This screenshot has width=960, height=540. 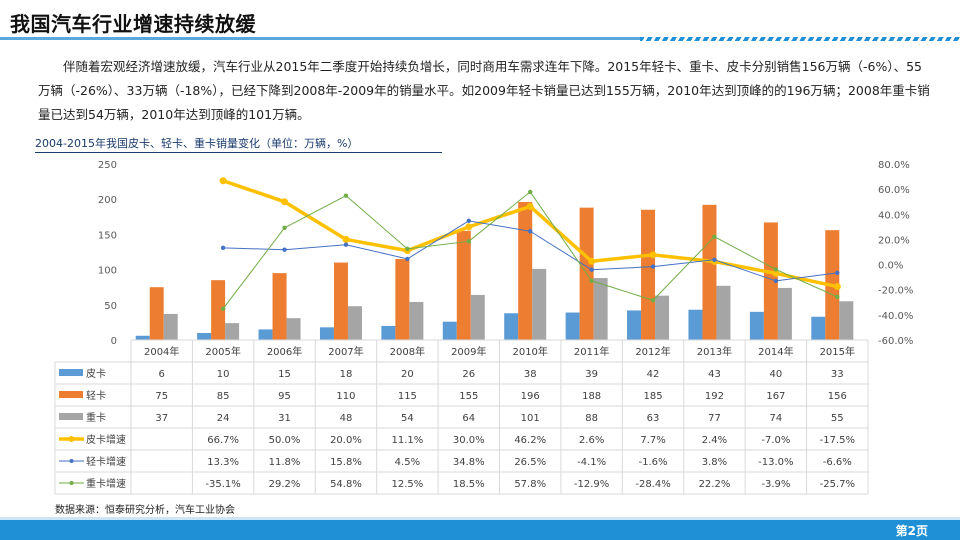 What do you see at coordinates (320, 38) in the screenshot?
I see `title-underline` at bounding box center [320, 38].